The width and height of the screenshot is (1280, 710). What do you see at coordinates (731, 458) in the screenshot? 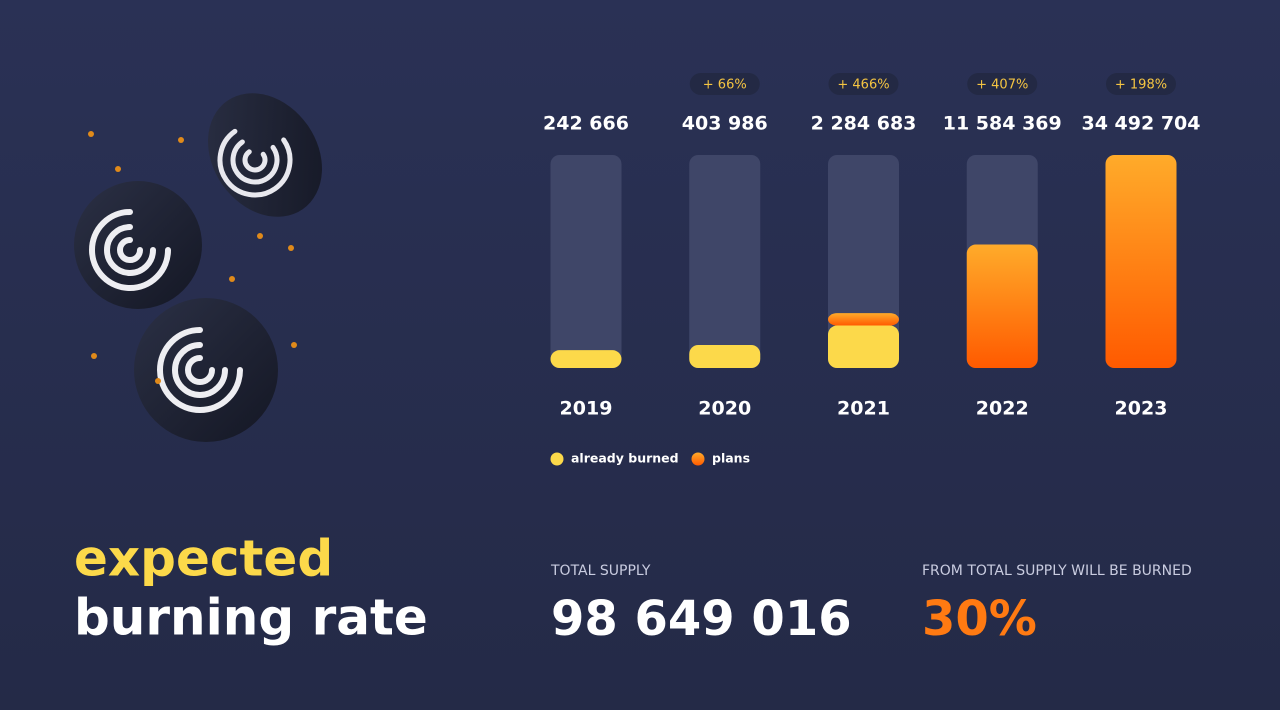
I see `legend-label: plans` at bounding box center [731, 458].